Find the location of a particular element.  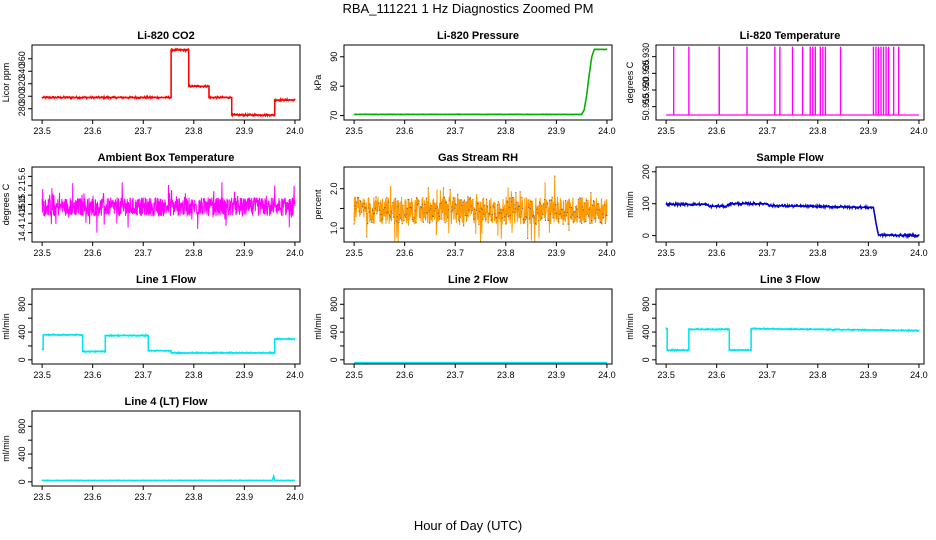

figure-title: RBA_111221 1 Hz Diagnostics Zoomed PM is located at coordinates (468, 8).